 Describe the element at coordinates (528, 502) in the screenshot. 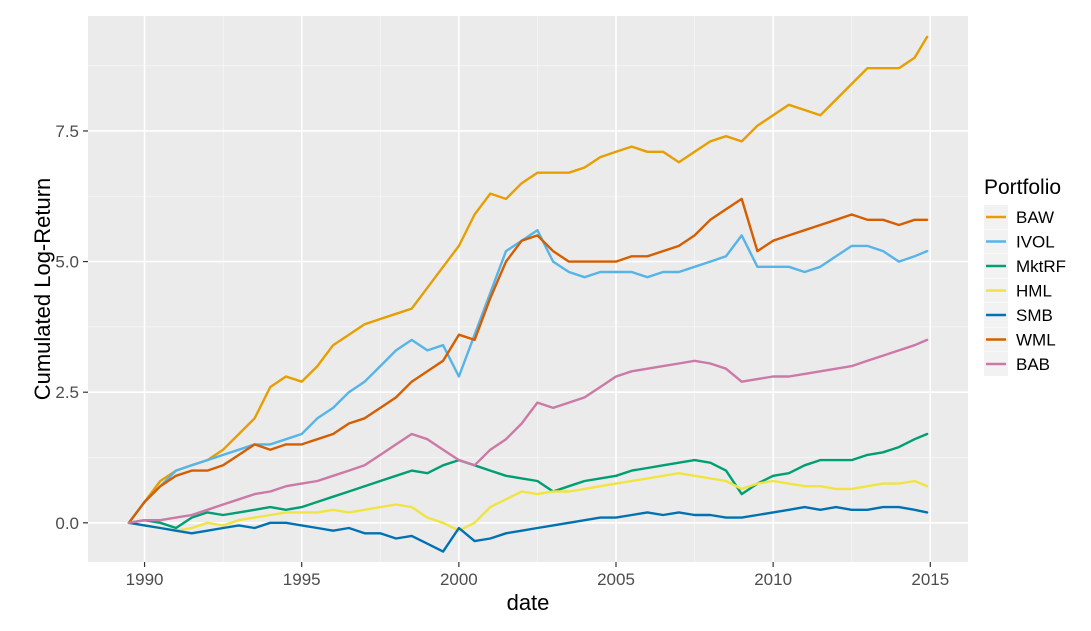

I see `series-line-hml` at that location.